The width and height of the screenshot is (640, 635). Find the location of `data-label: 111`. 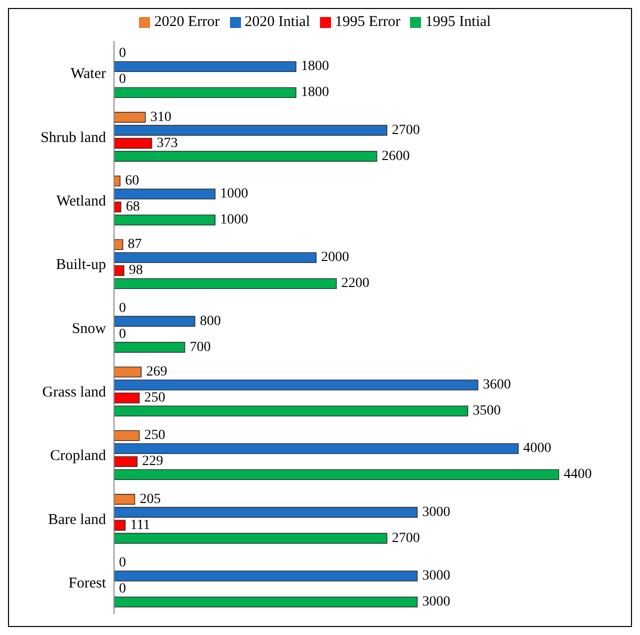

data-label: 111 is located at coordinates (140, 525).